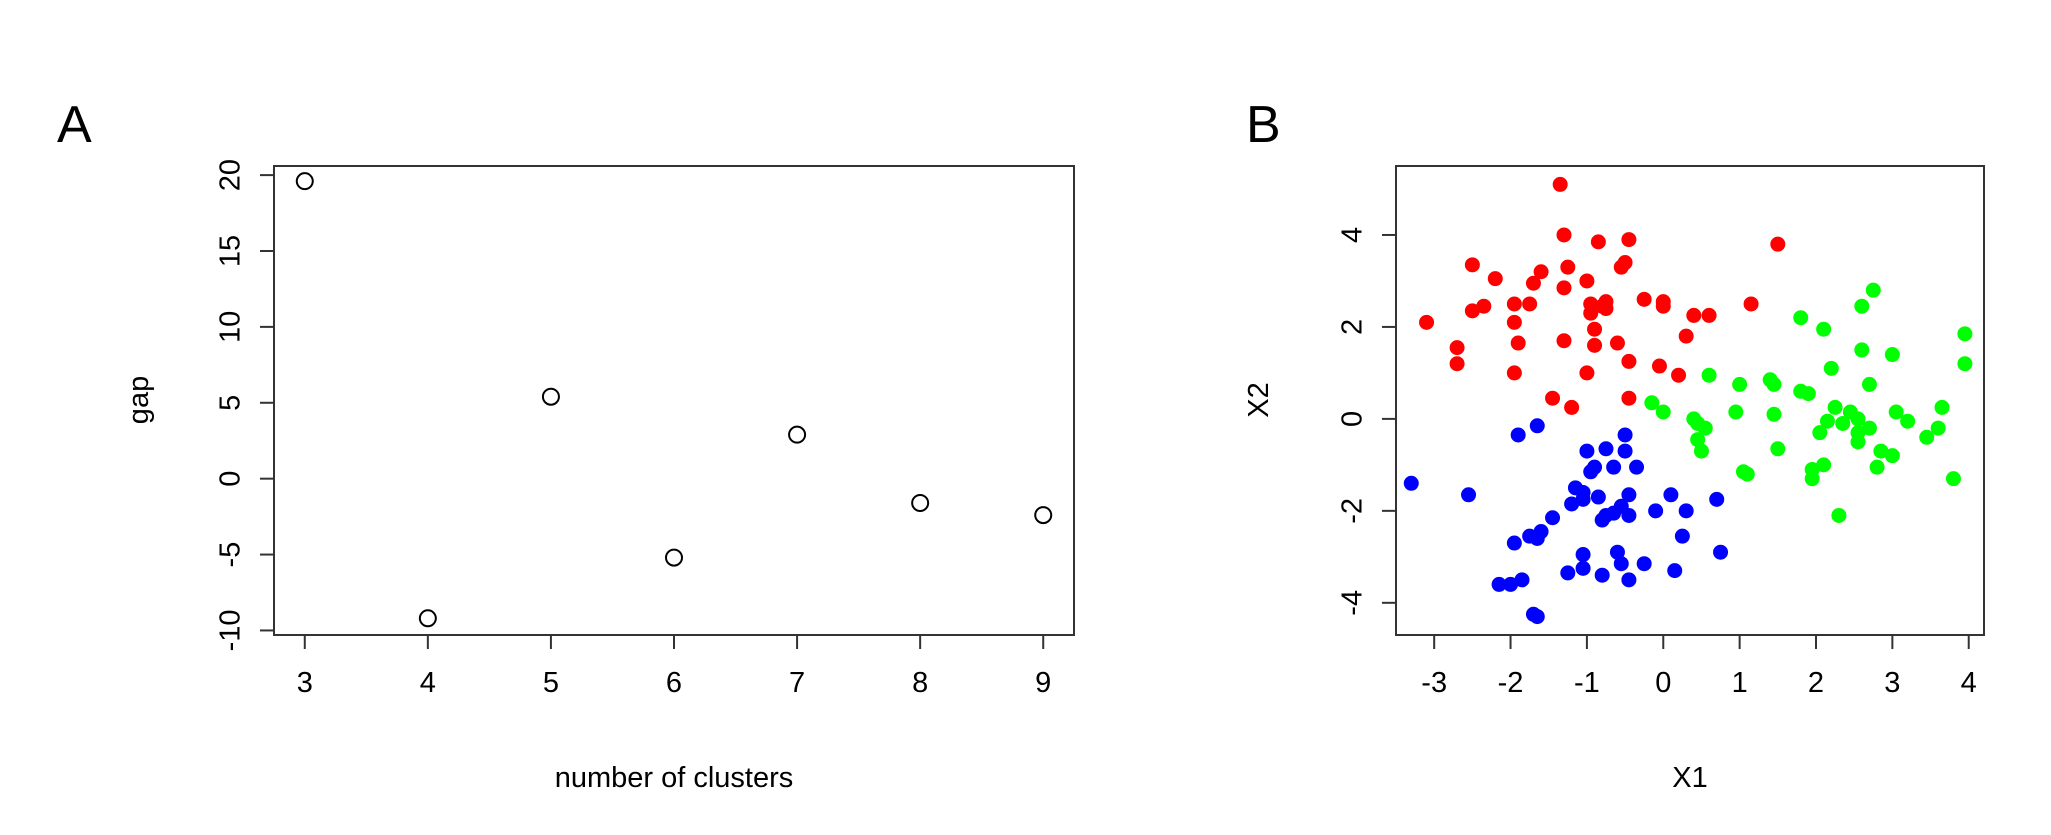 This screenshot has height=835, width=2051. I want to click on panel-a-y-axis-label: gap, so click(139, 400).